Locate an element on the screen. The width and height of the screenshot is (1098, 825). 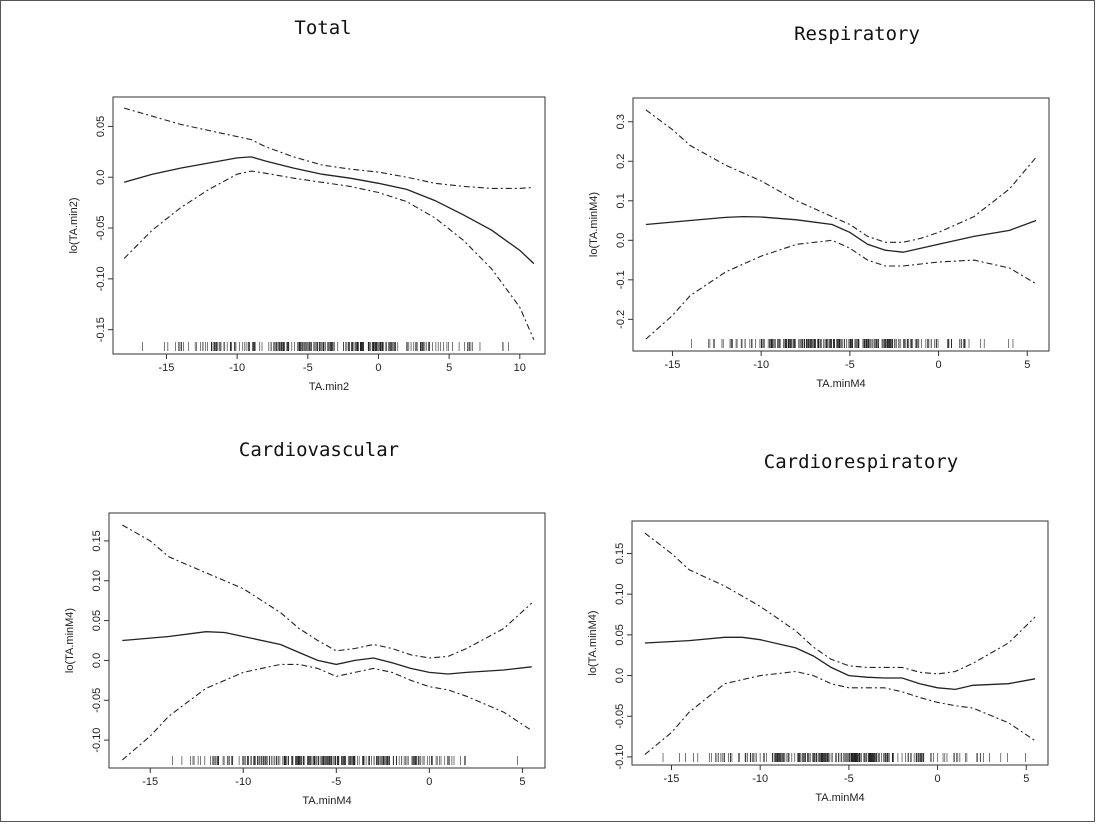
respiratory-plot-frame is located at coordinates (841, 224).